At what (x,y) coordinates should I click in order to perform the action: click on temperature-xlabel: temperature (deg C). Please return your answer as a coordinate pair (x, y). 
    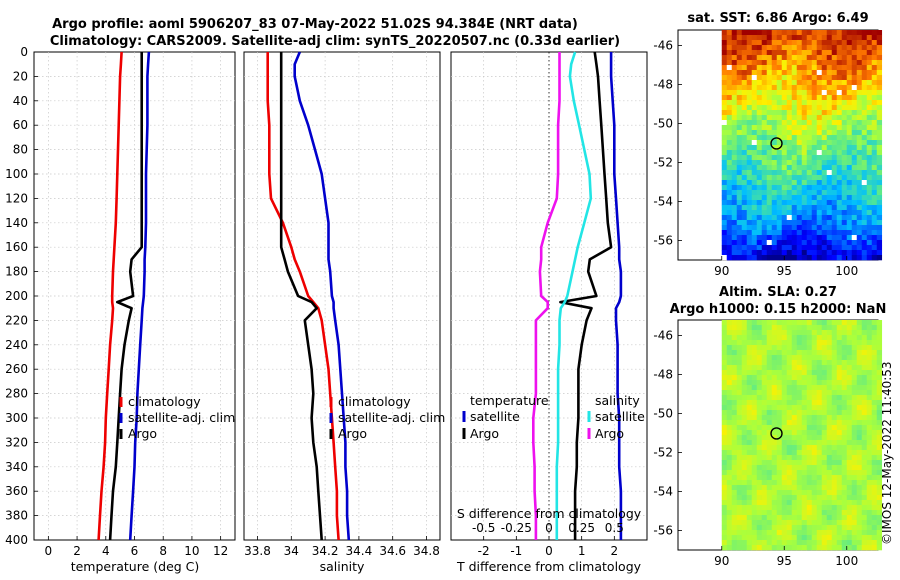
    Looking at the image, I should click on (135, 566).